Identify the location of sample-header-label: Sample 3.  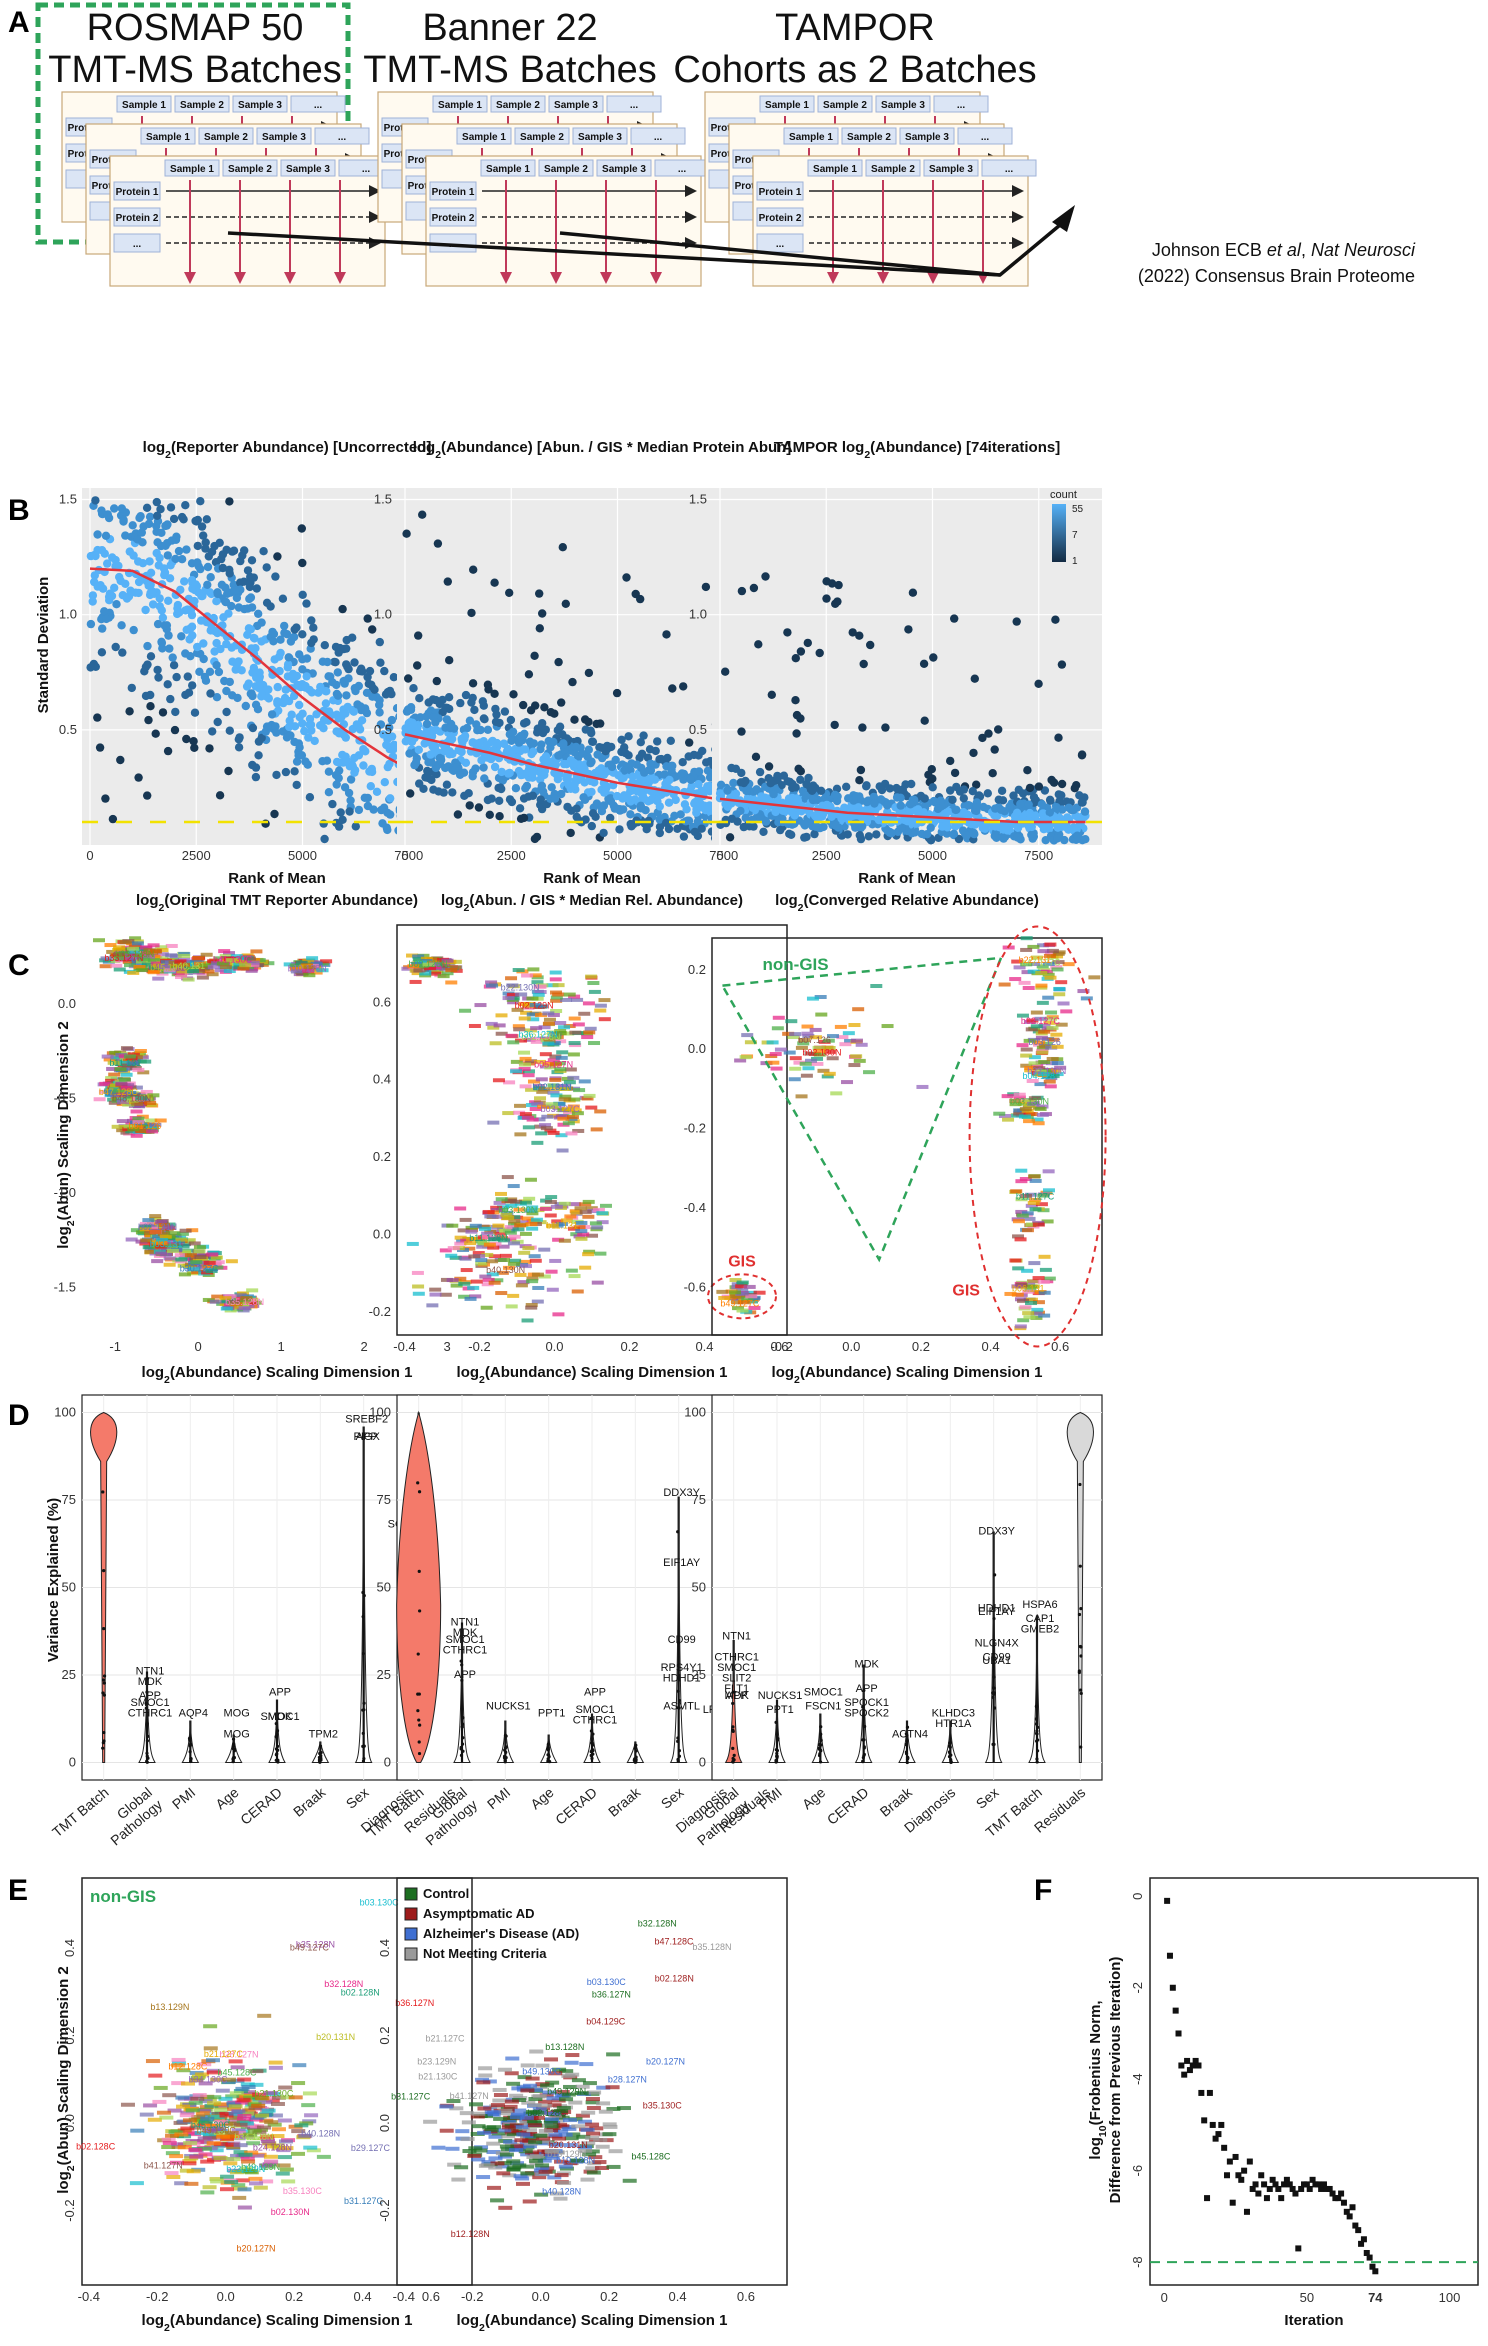
(903, 105).